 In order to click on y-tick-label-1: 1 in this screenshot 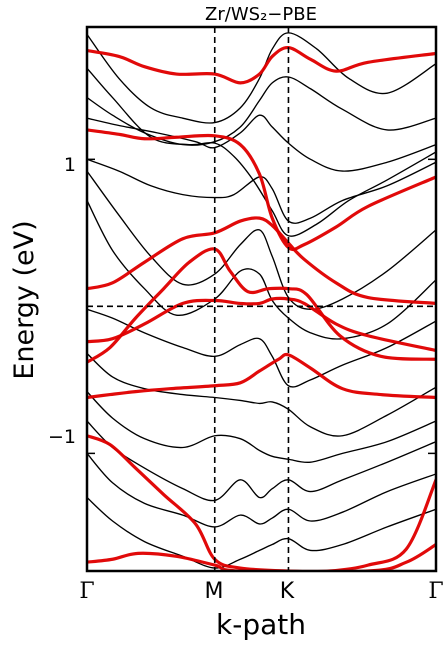, I will do `click(70, 165)`.